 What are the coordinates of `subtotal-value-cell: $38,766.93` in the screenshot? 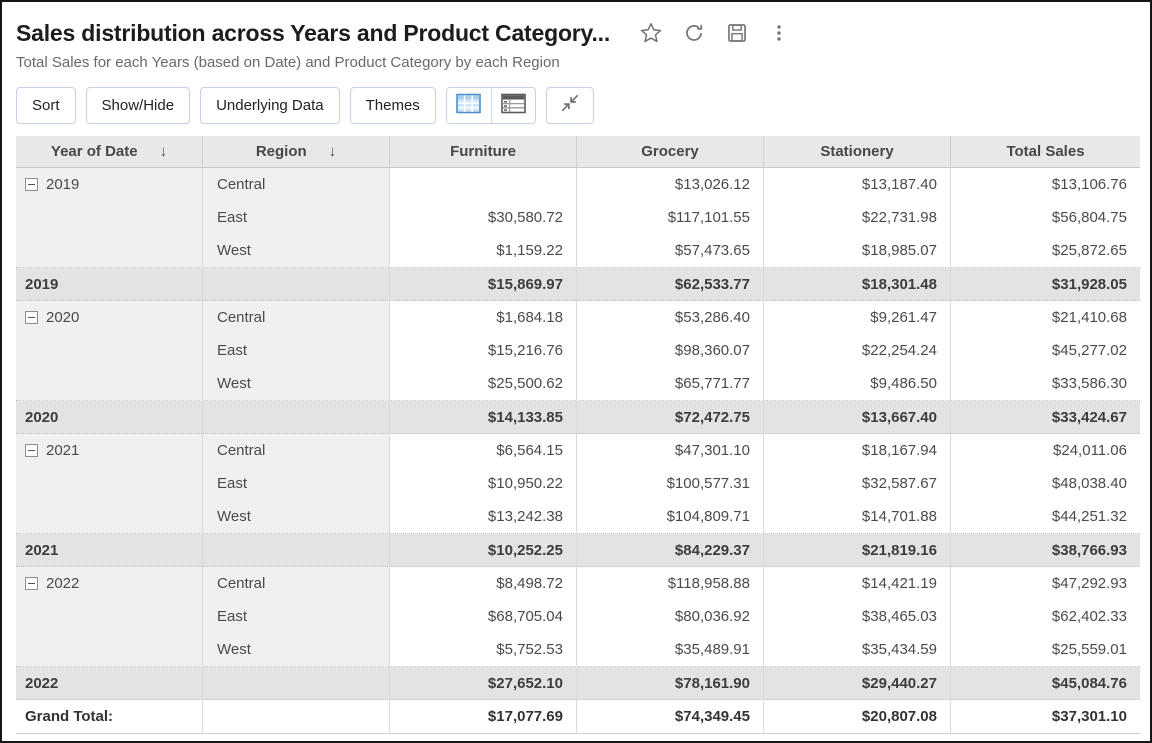 It's located at (1089, 550).